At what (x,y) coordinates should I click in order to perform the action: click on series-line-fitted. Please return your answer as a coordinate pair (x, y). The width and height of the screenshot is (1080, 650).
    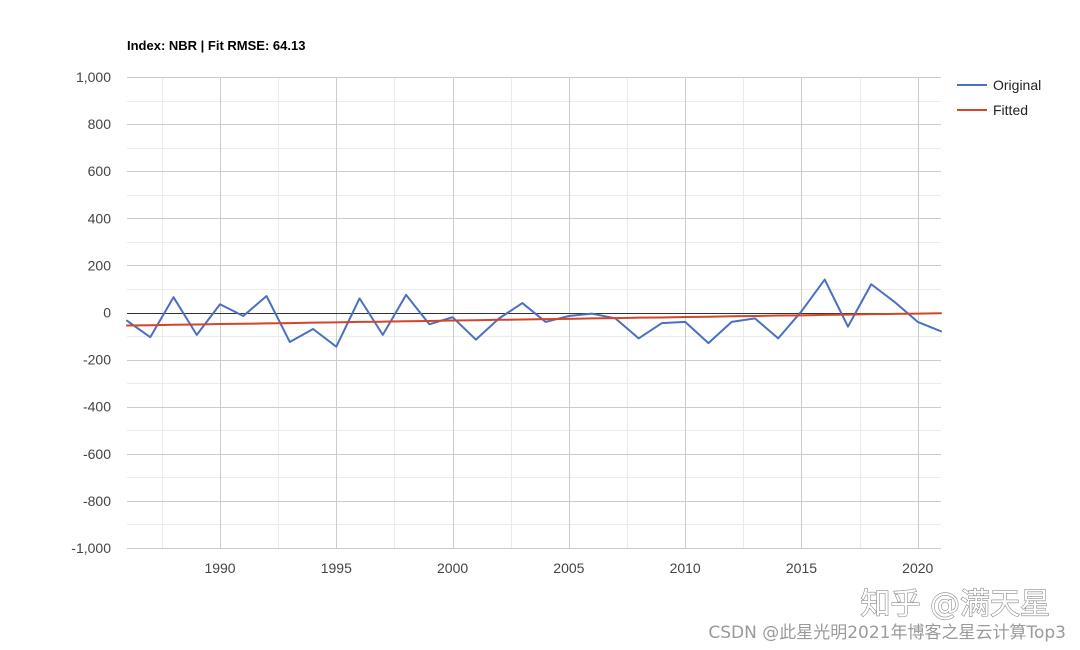
    Looking at the image, I should click on (534, 319).